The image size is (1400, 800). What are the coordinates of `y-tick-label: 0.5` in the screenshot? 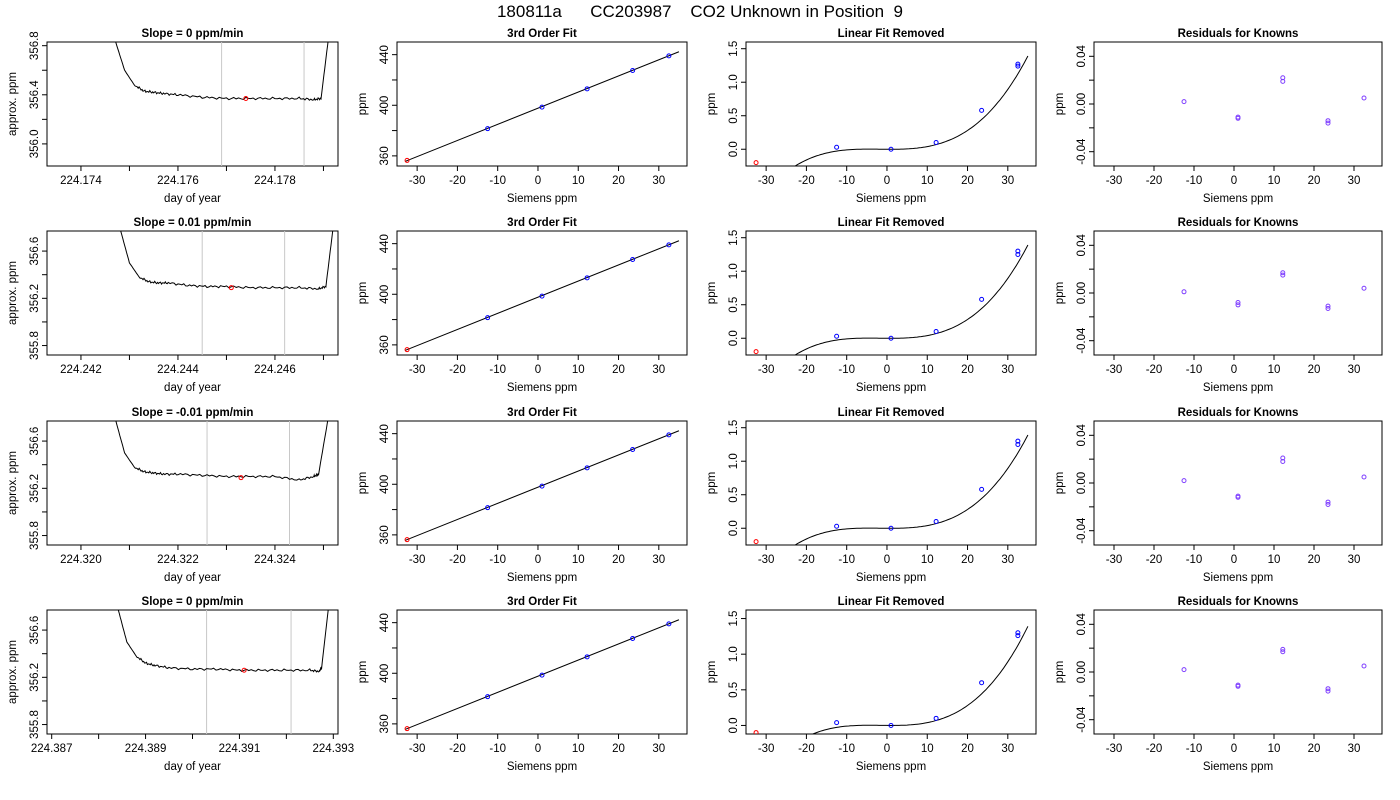 It's located at (734, 116).